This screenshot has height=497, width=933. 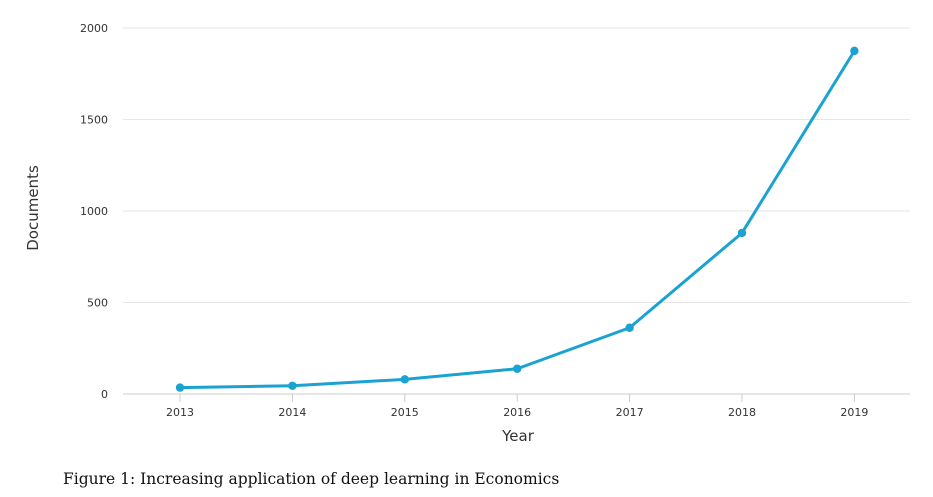 What do you see at coordinates (742, 412) in the screenshot?
I see `x-tick-label: 2018` at bounding box center [742, 412].